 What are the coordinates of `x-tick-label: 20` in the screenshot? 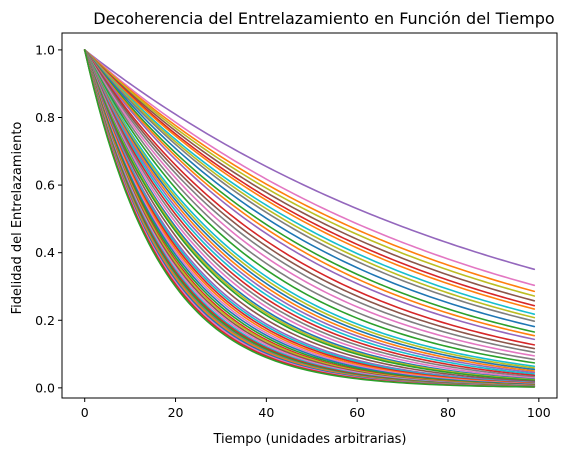 It's located at (176, 412).